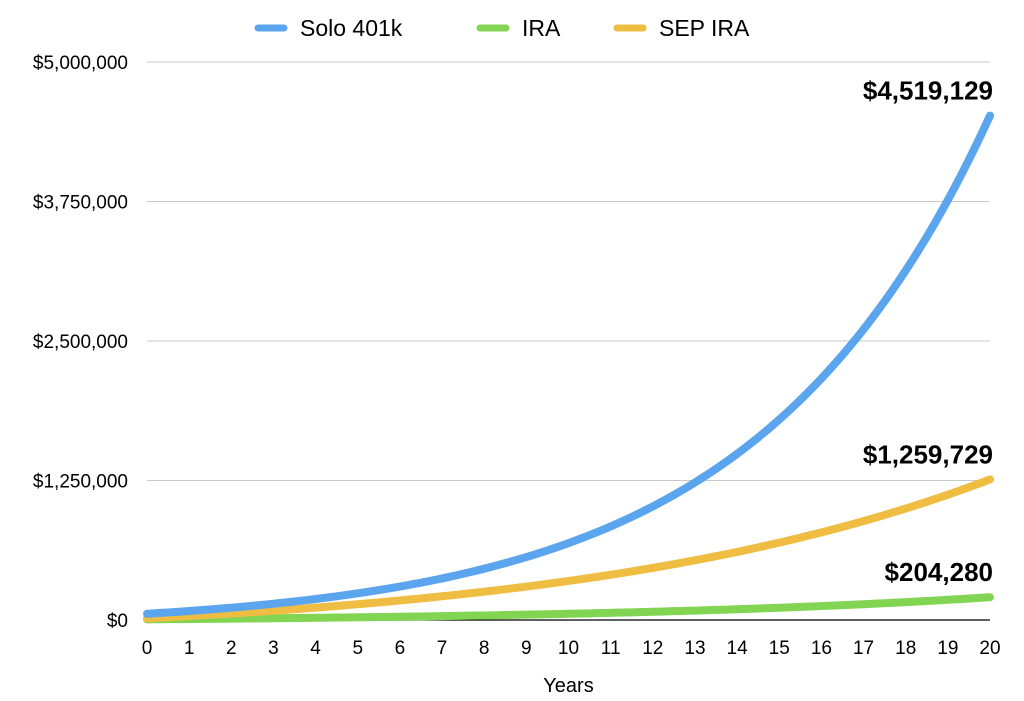 The image size is (1024, 701). I want to click on x-tick-label: 11, so click(611, 648).